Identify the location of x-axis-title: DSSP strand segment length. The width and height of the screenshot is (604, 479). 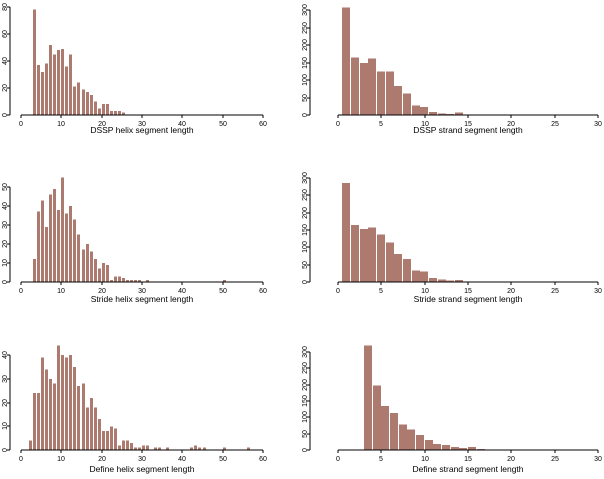
(468, 130).